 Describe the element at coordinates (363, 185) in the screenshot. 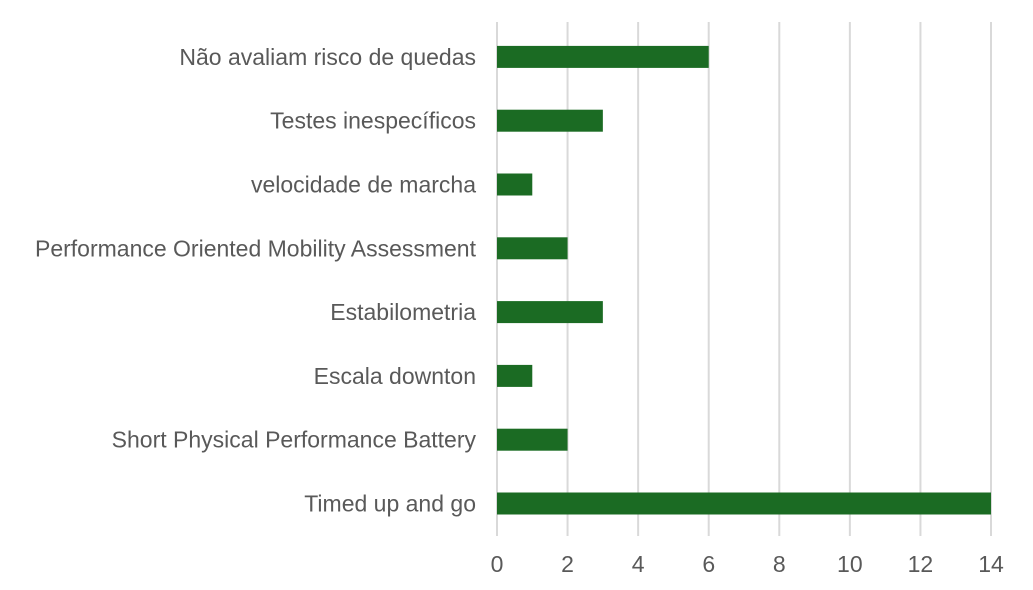

I see `category-label: velocidade de marcha` at that location.